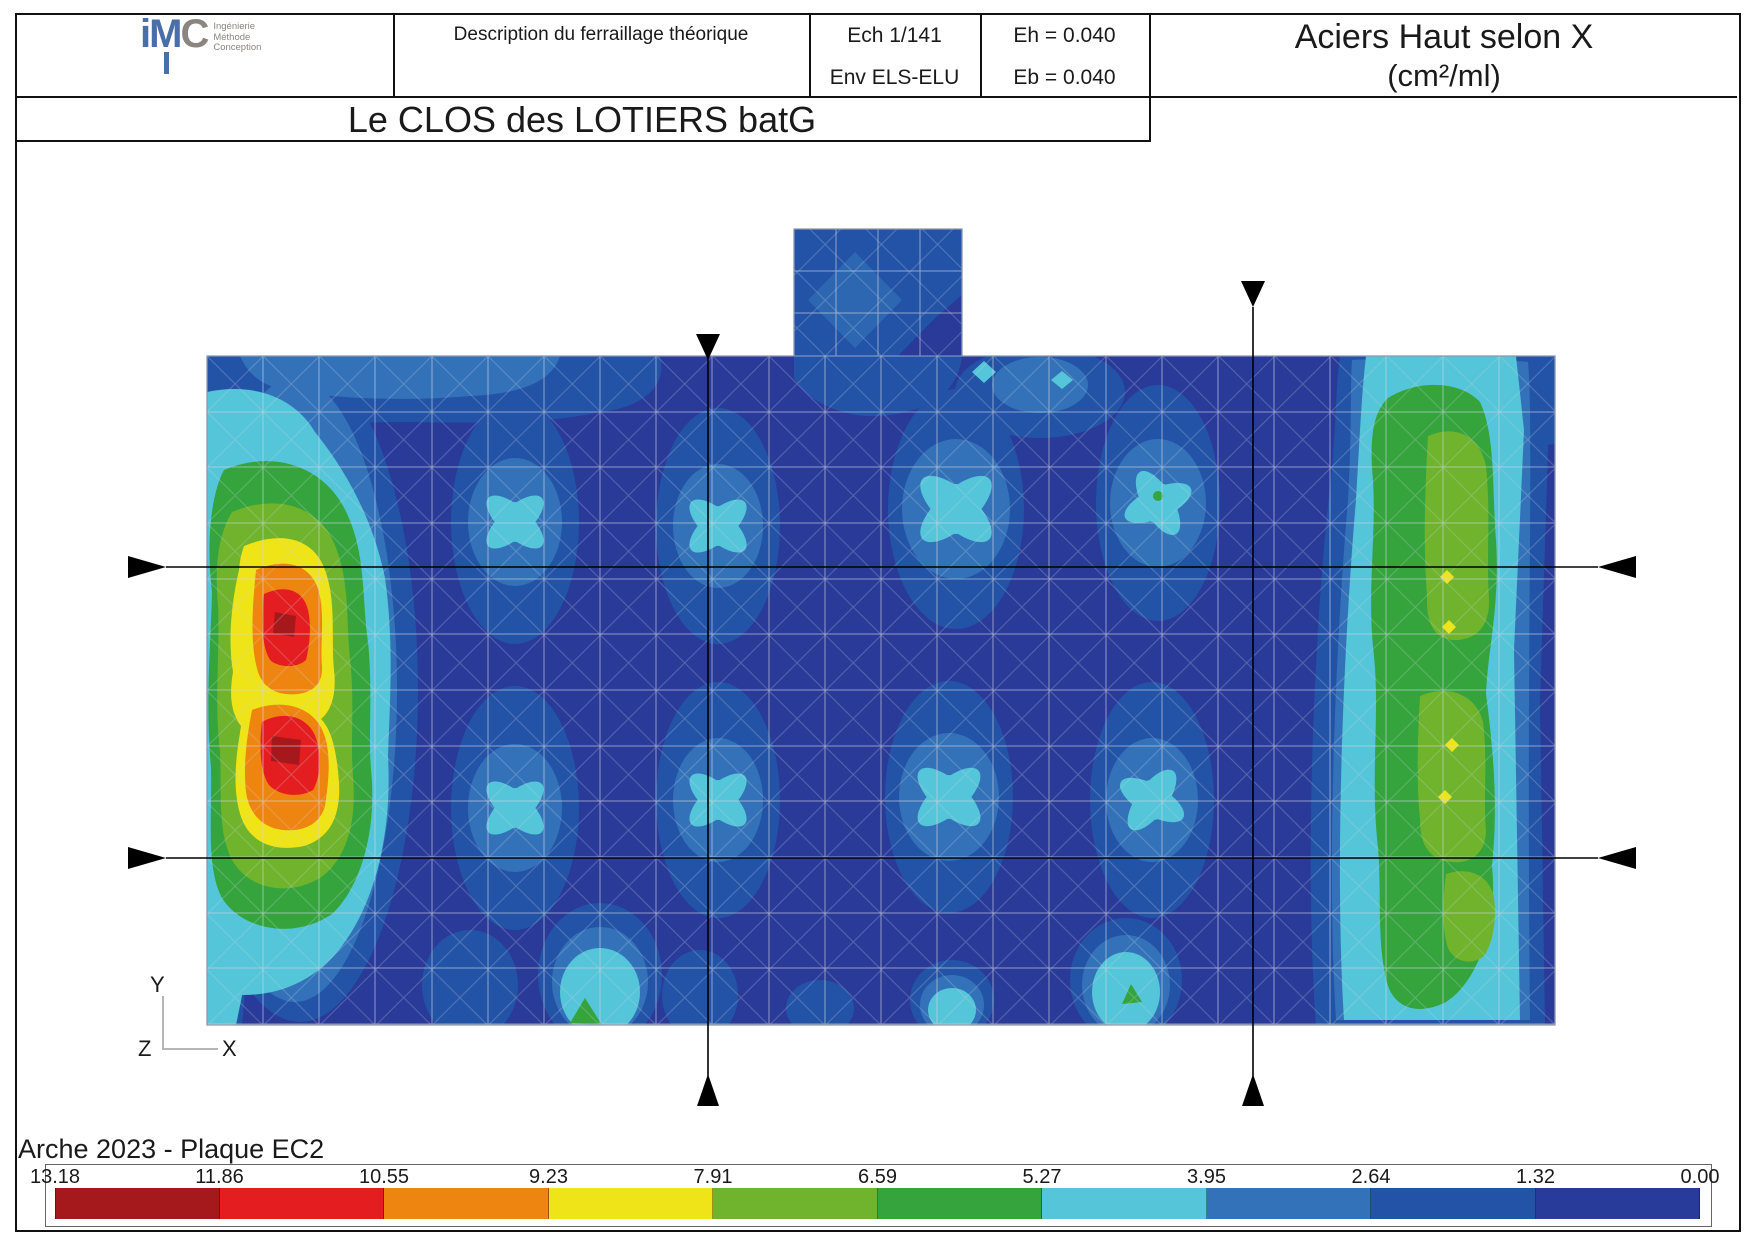 Image resolution: width=1754 pixels, height=1241 pixels. Describe the element at coordinates (1535, 1177) in the screenshot. I see `colorbar-value-label: 1.32` at that location.